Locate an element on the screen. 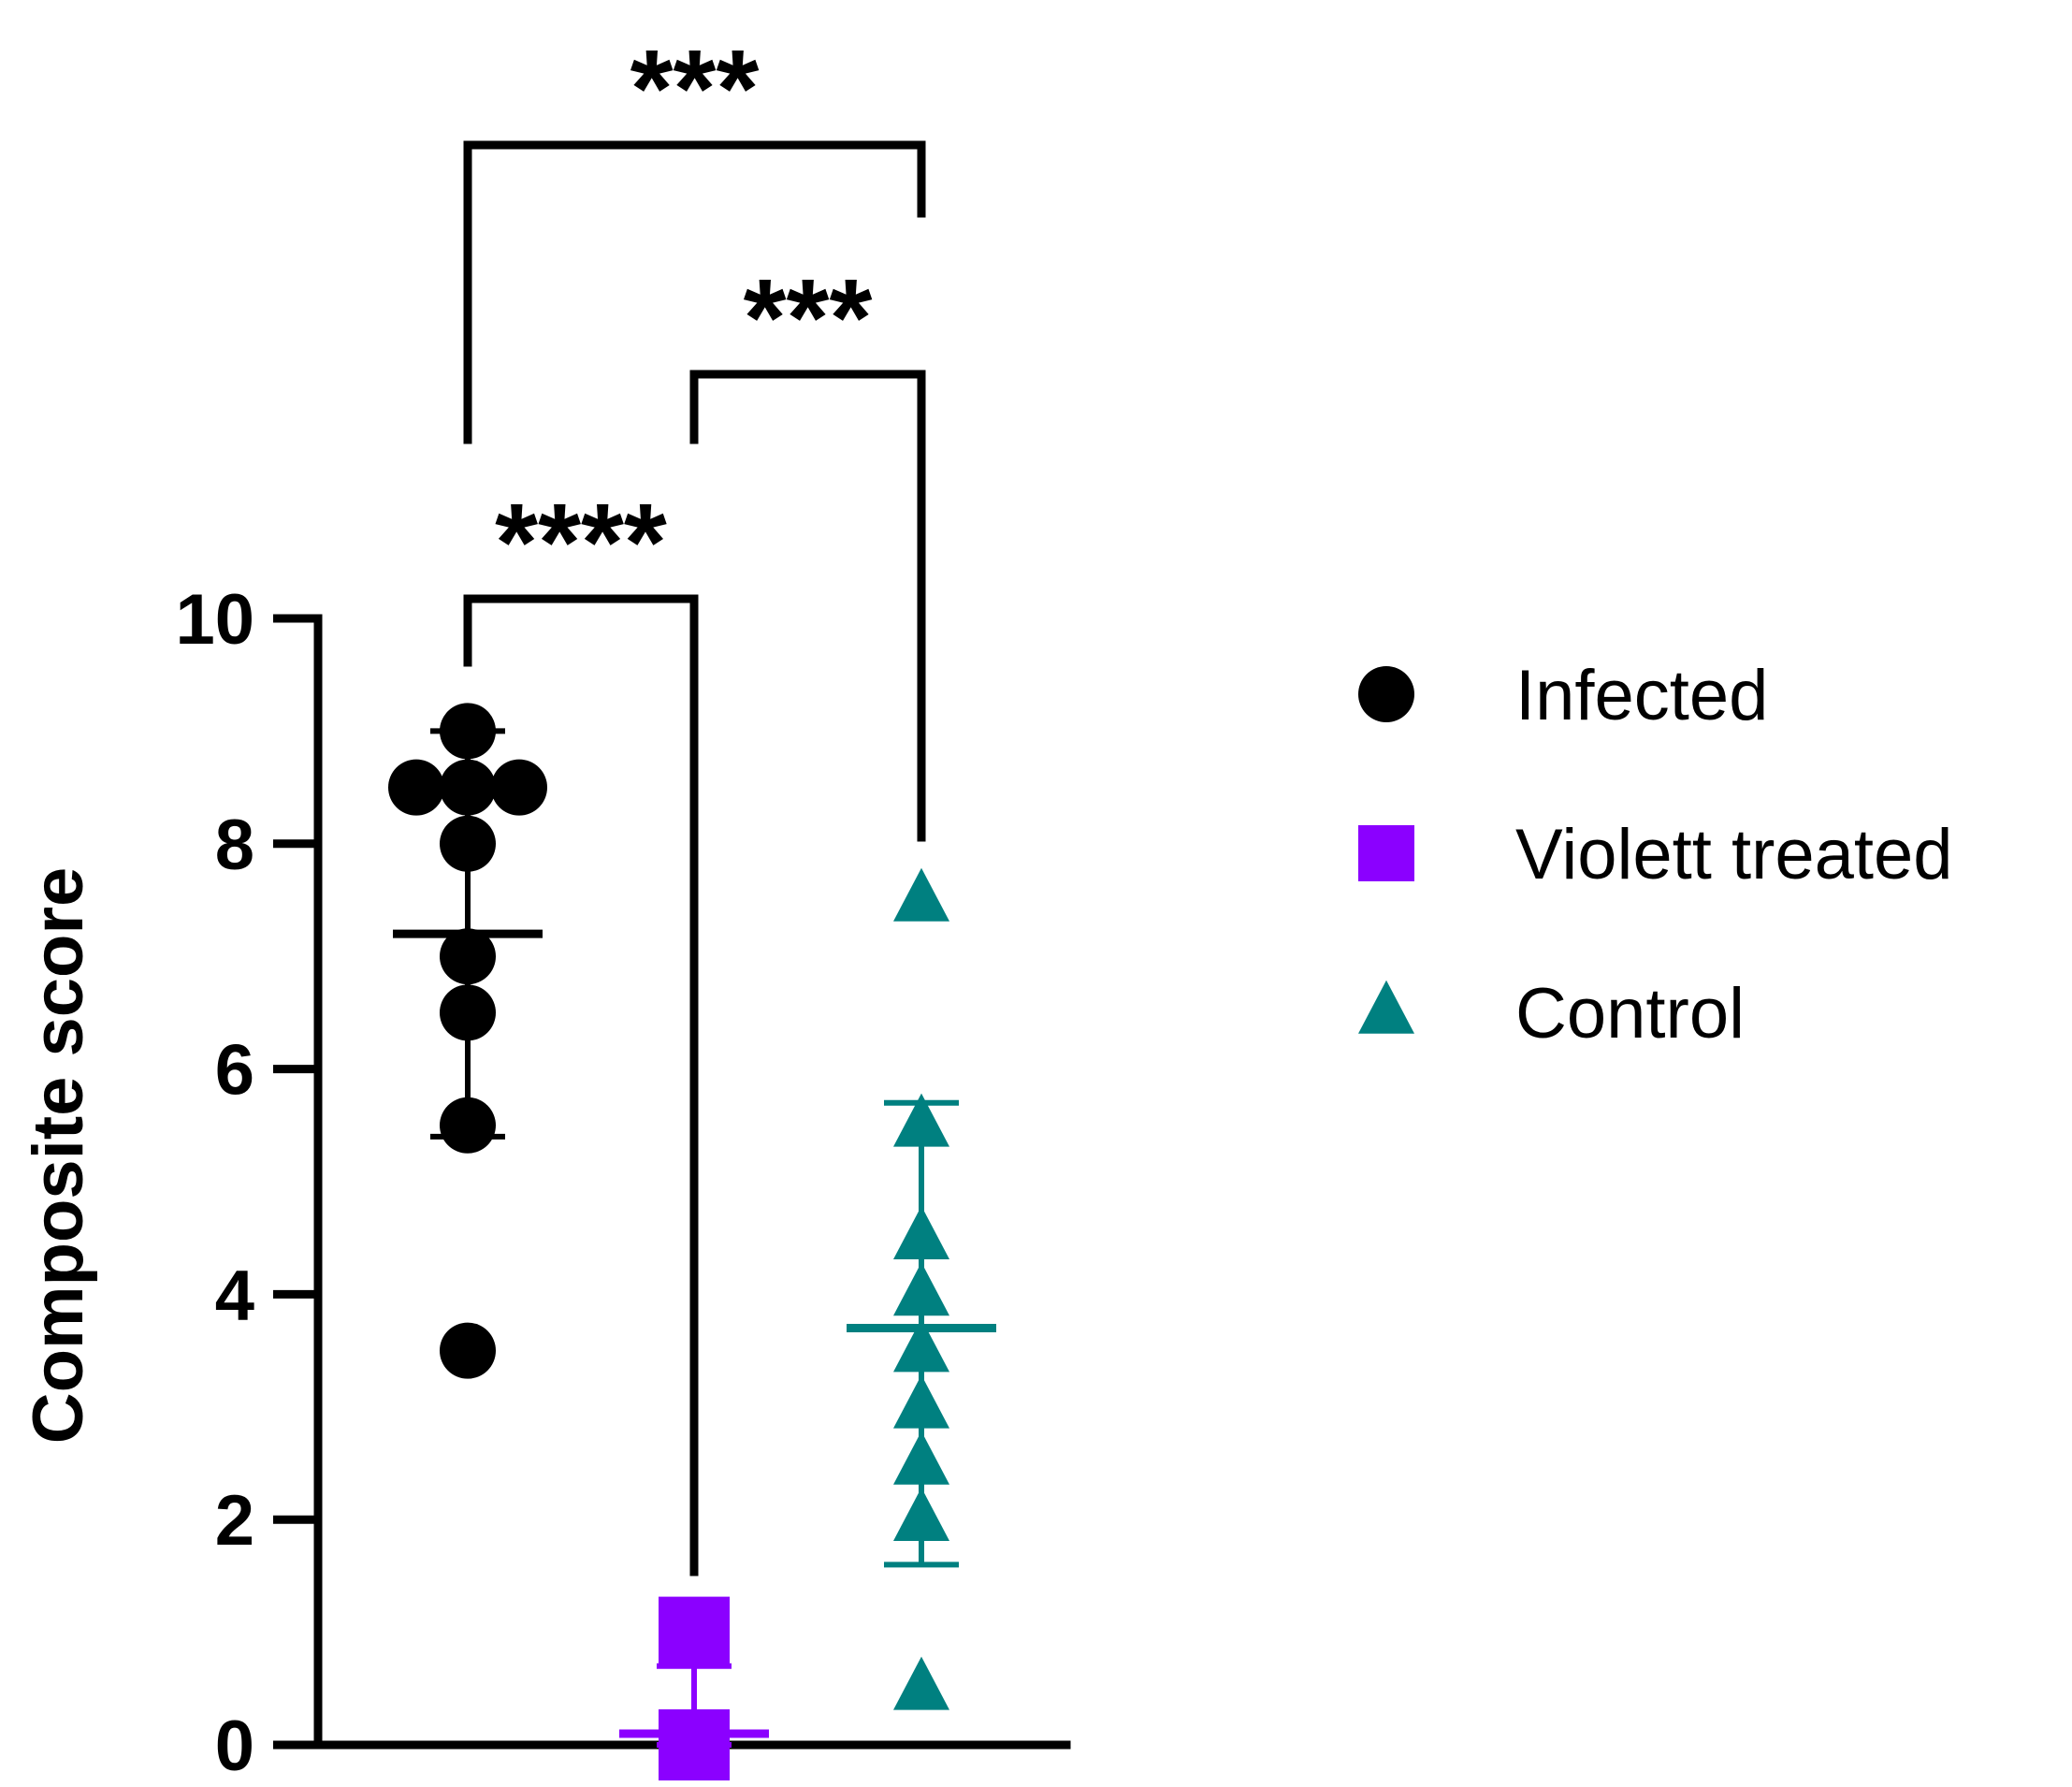 The width and height of the screenshot is (2072, 1787). y-tick-label: 10 is located at coordinates (215, 620).